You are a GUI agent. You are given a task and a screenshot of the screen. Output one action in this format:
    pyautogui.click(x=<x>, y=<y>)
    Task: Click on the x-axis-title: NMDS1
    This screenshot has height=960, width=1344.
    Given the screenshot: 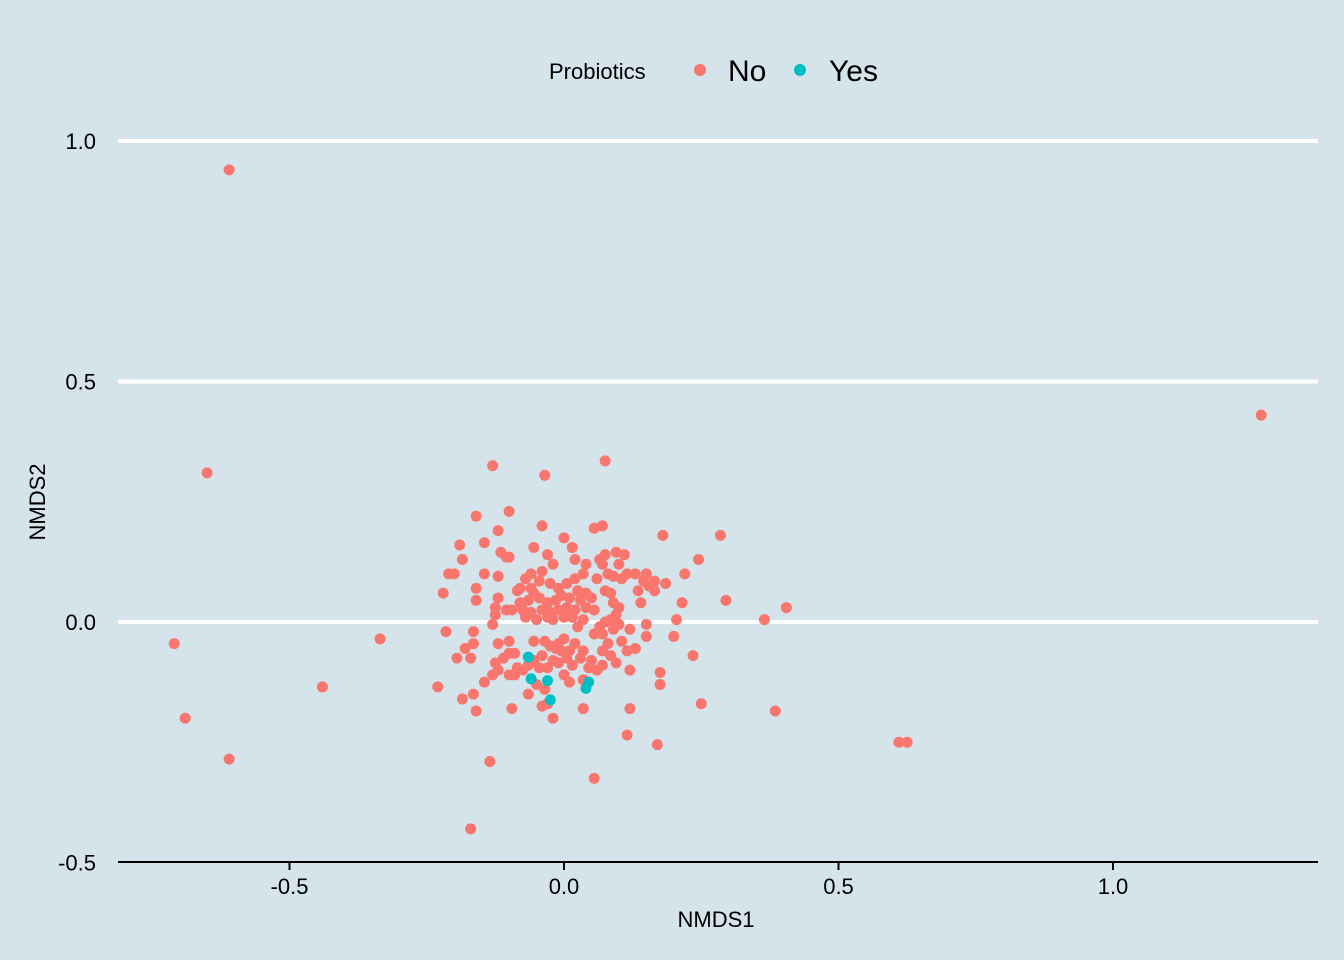 What is the action you would take?
    pyautogui.click(x=715, y=919)
    